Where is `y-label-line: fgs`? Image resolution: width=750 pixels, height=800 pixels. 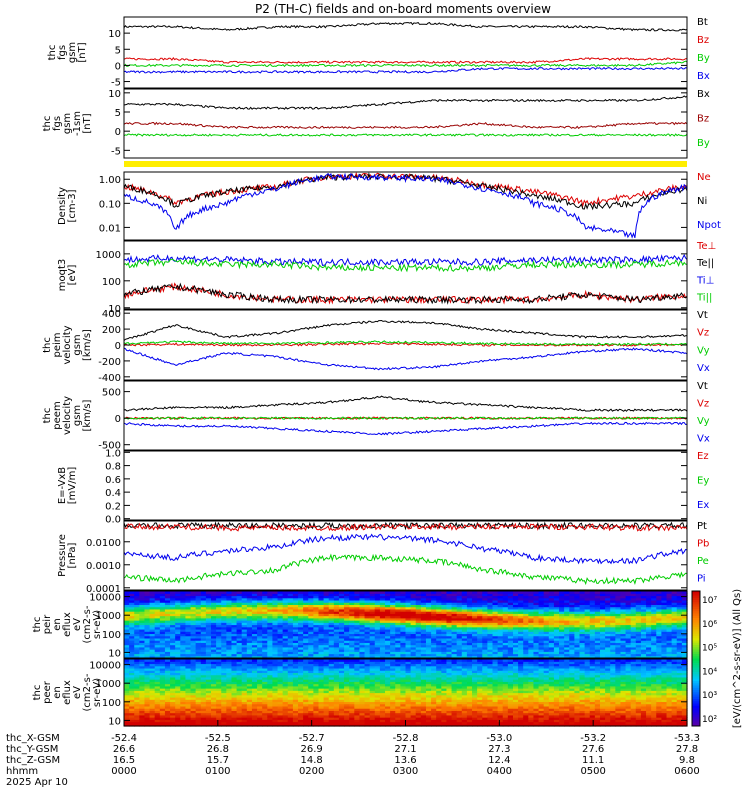 y-label-line: fgs is located at coordinates (57, 123).